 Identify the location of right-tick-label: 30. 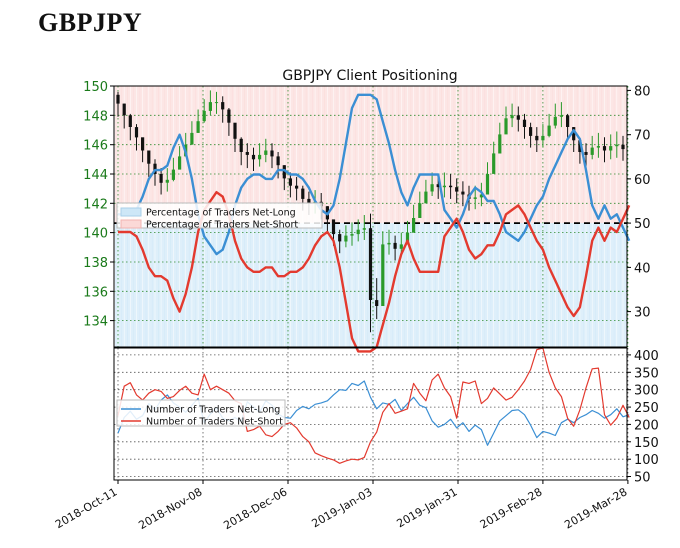
(642, 313).